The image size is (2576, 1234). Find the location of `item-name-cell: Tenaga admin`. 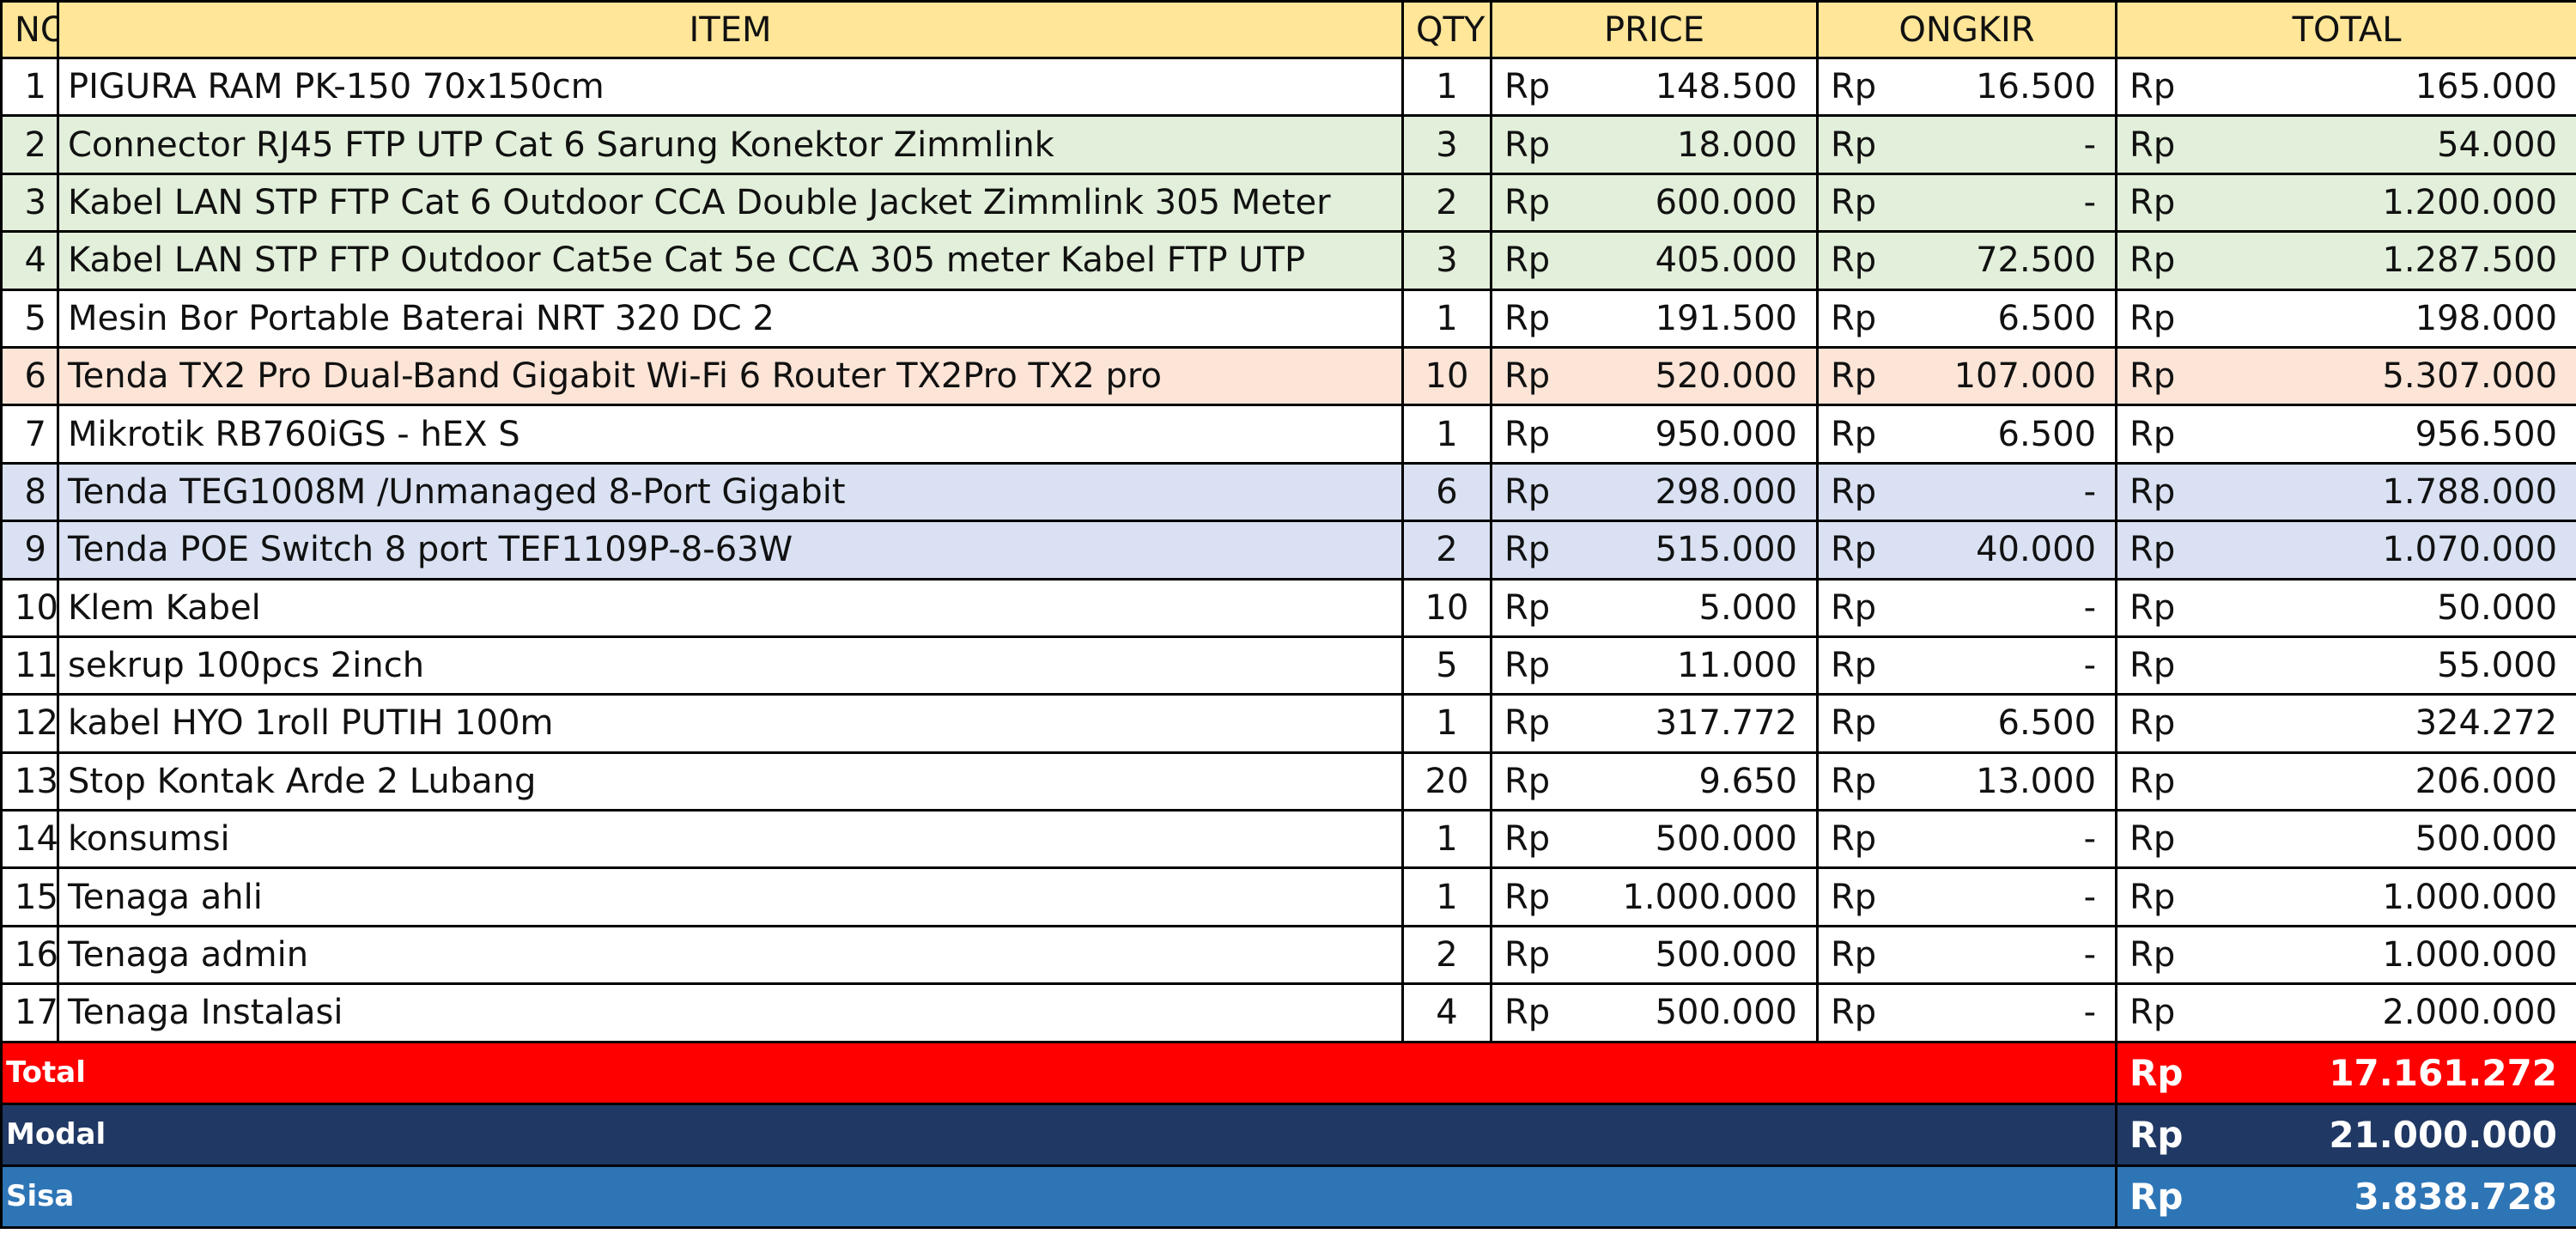

item-name-cell: Tenaga admin is located at coordinates (730, 955).